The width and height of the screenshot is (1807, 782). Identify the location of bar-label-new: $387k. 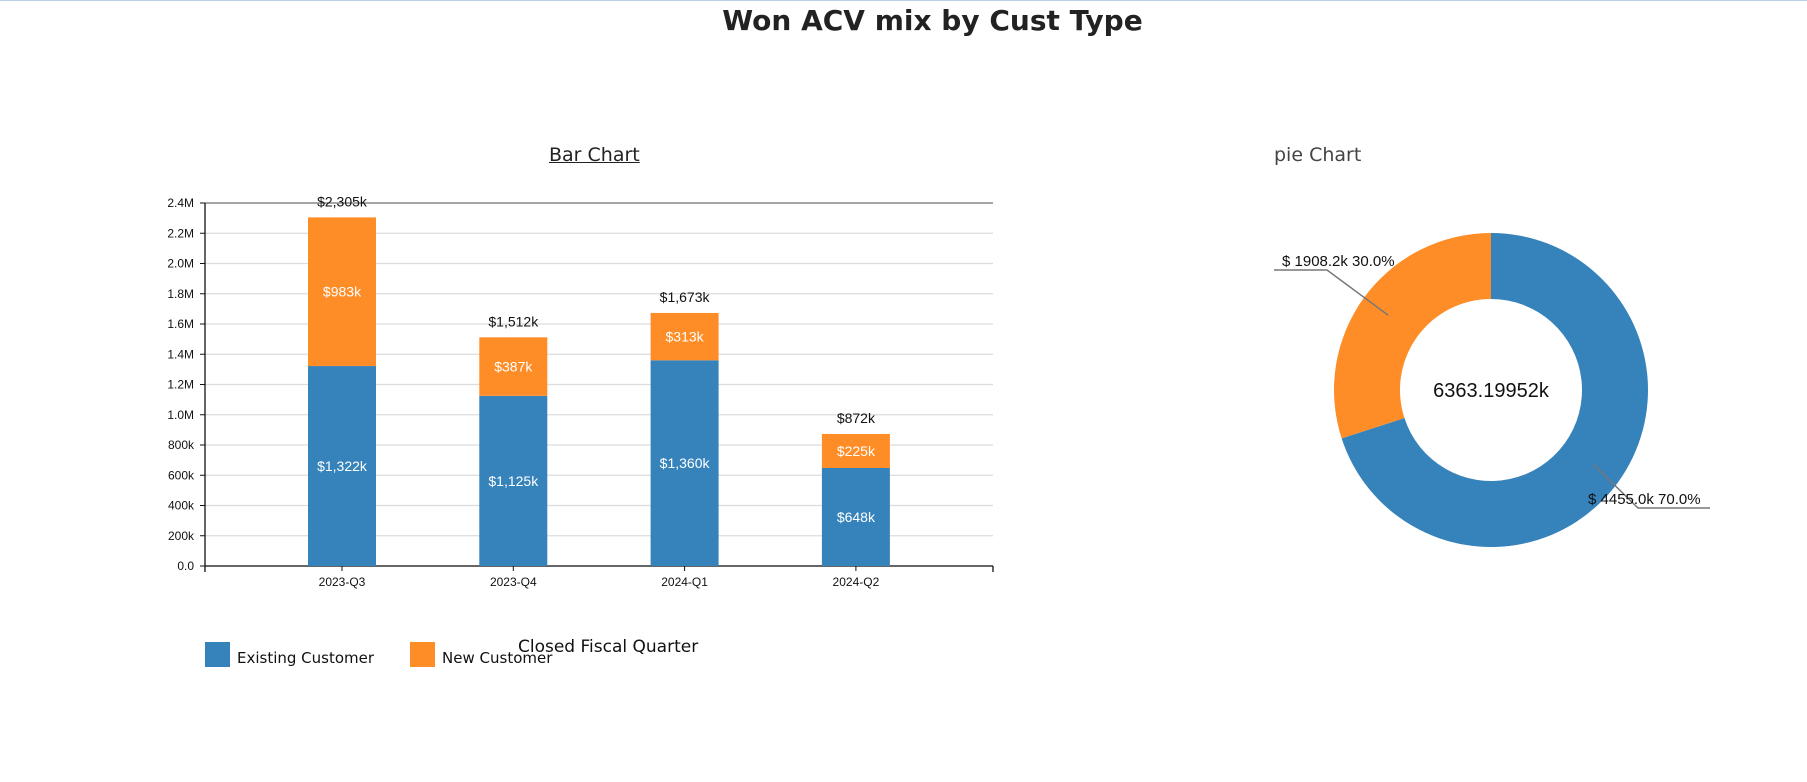
(513, 367).